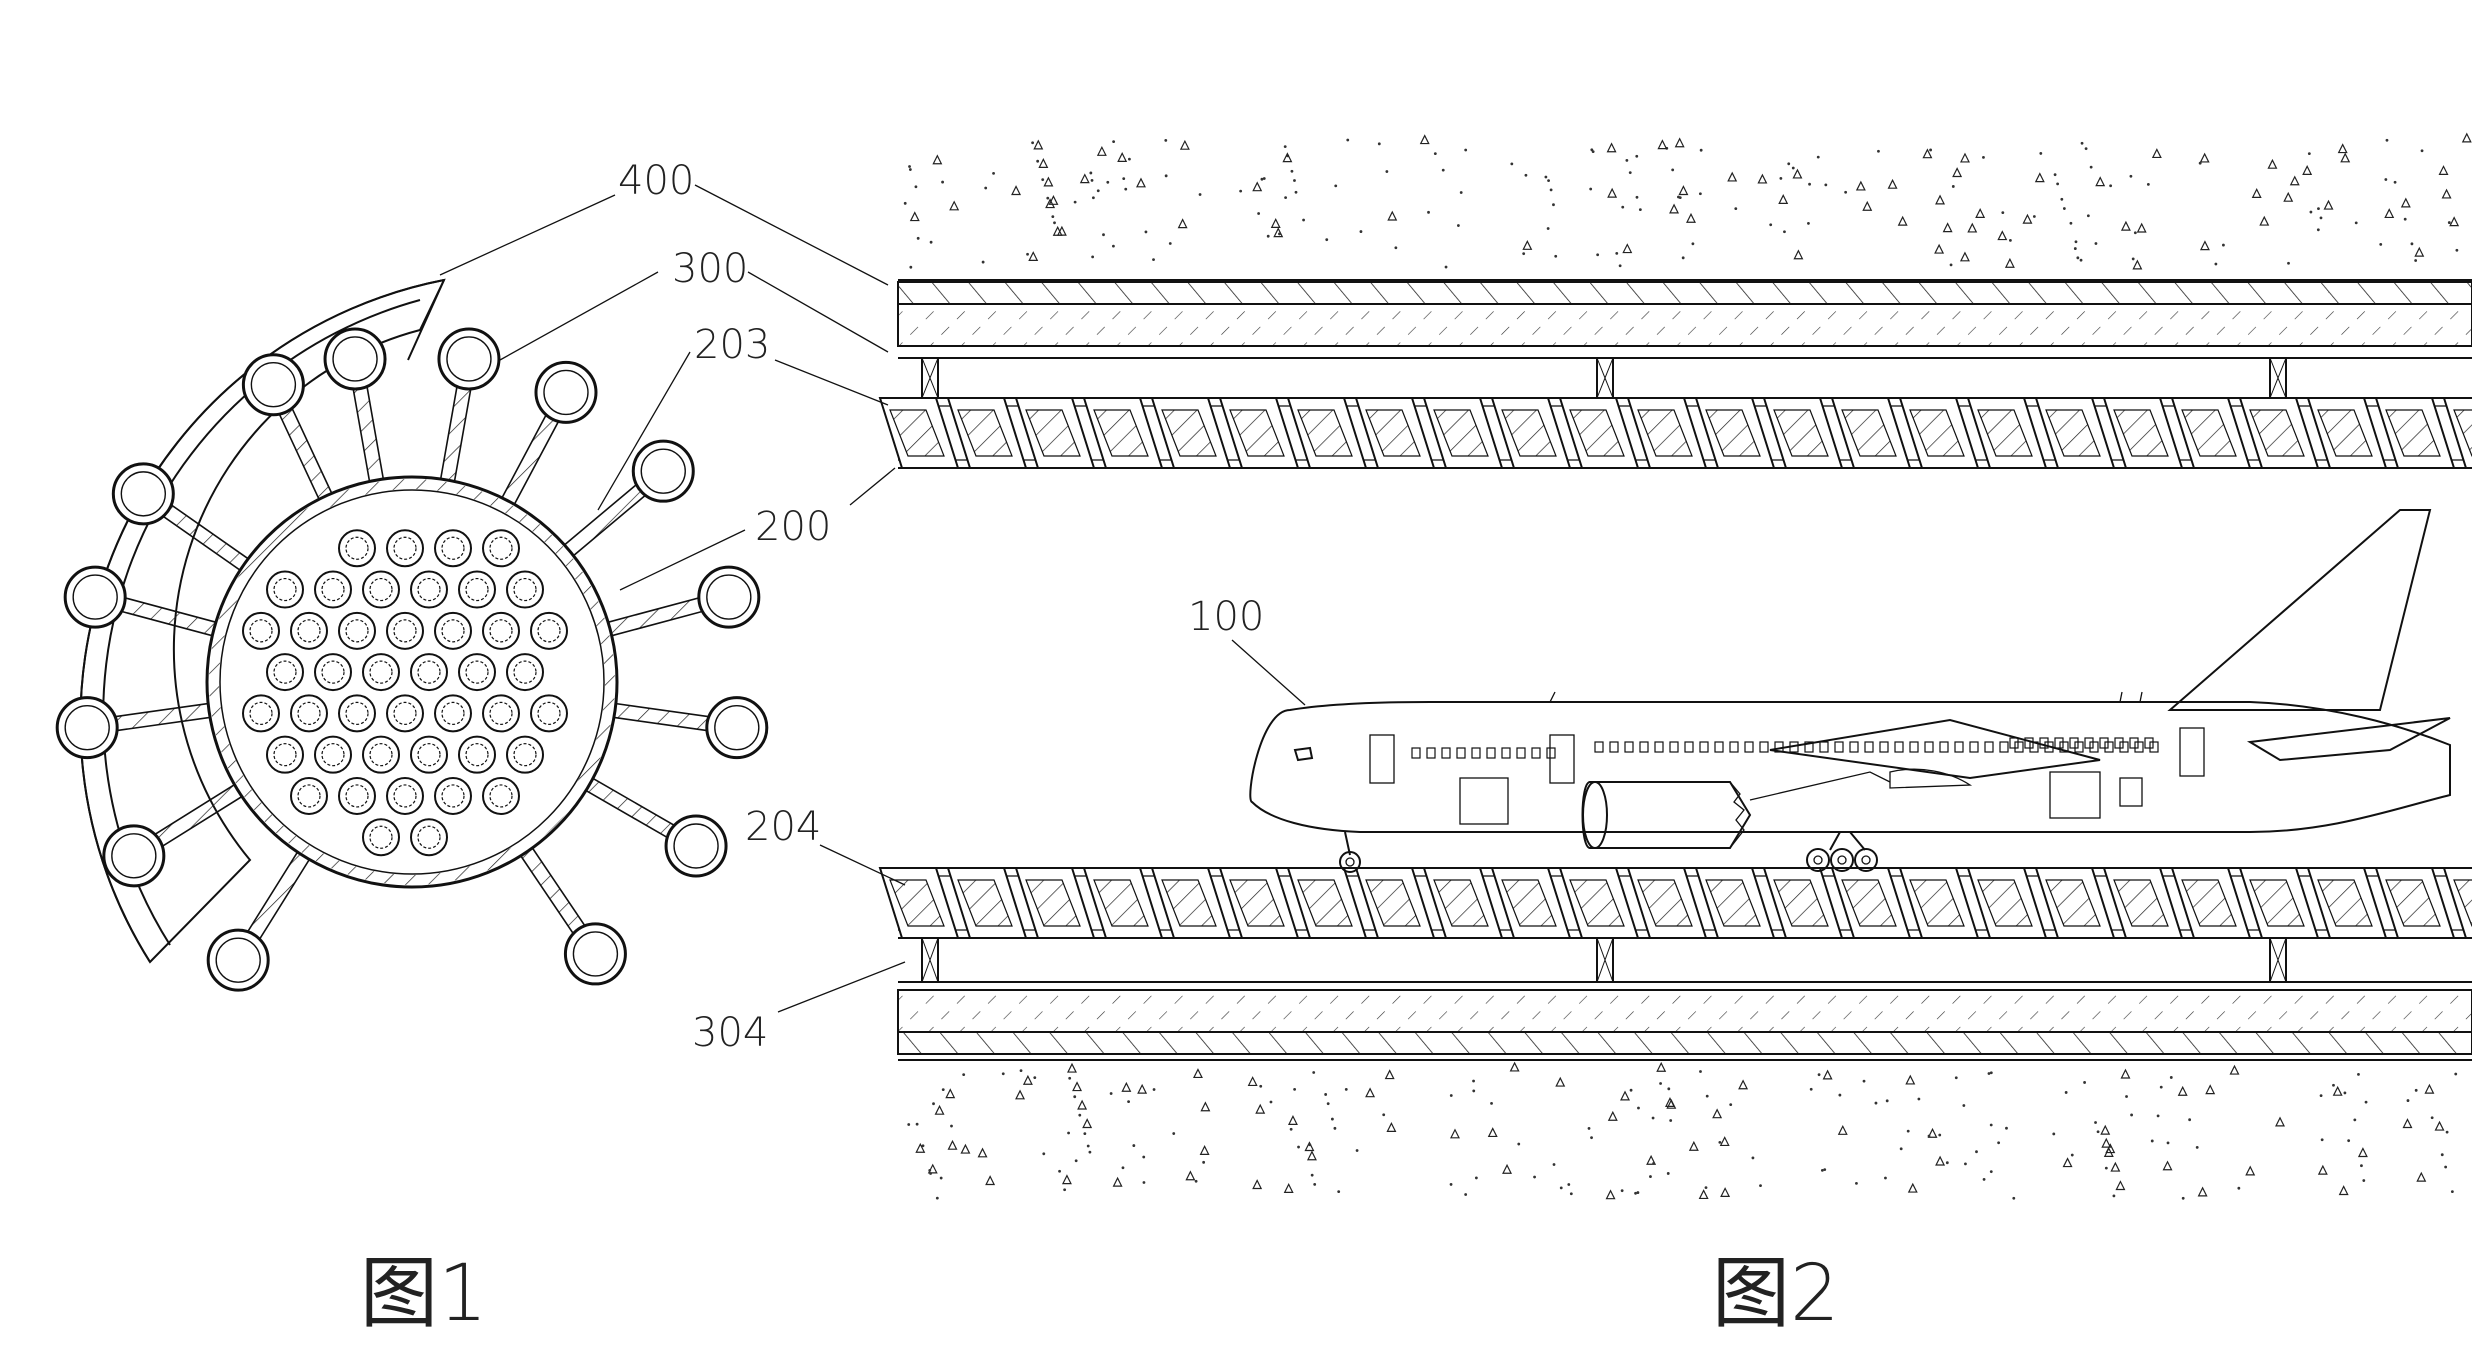 The height and width of the screenshot is (1368, 2472). I want to click on aircraft, so click(1850, 691).